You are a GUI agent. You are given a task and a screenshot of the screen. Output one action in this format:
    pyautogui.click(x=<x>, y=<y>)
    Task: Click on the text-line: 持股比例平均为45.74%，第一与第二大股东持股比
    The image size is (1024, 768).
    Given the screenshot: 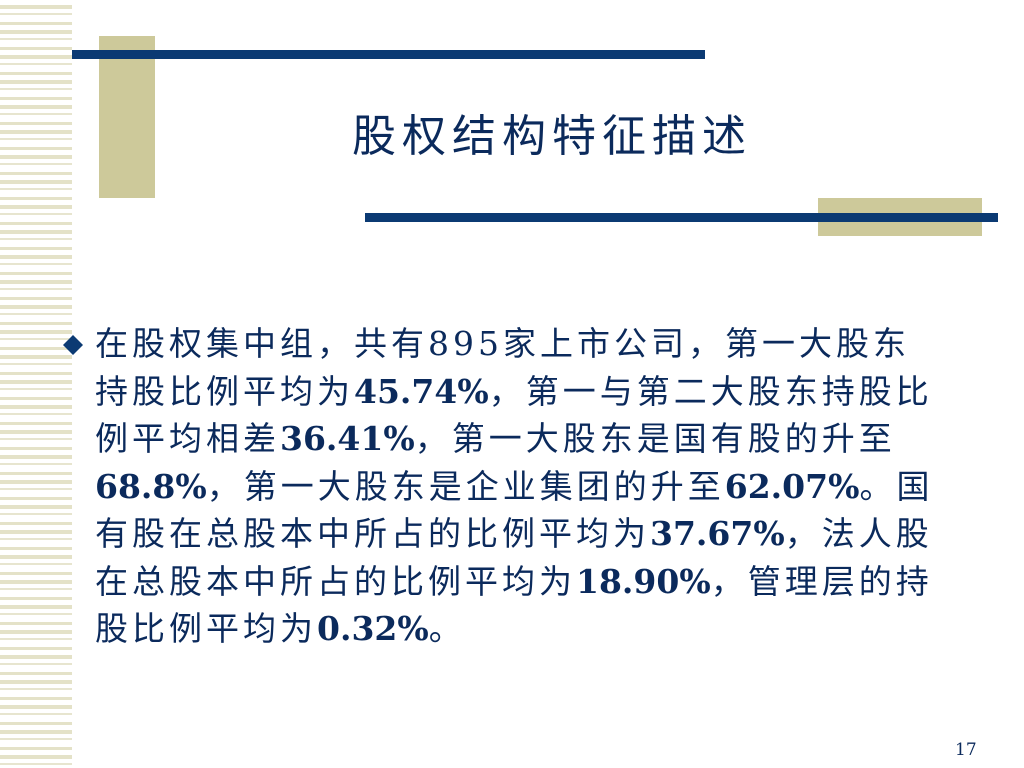 What is the action you would take?
    pyautogui.click(x=514, y=392)
    